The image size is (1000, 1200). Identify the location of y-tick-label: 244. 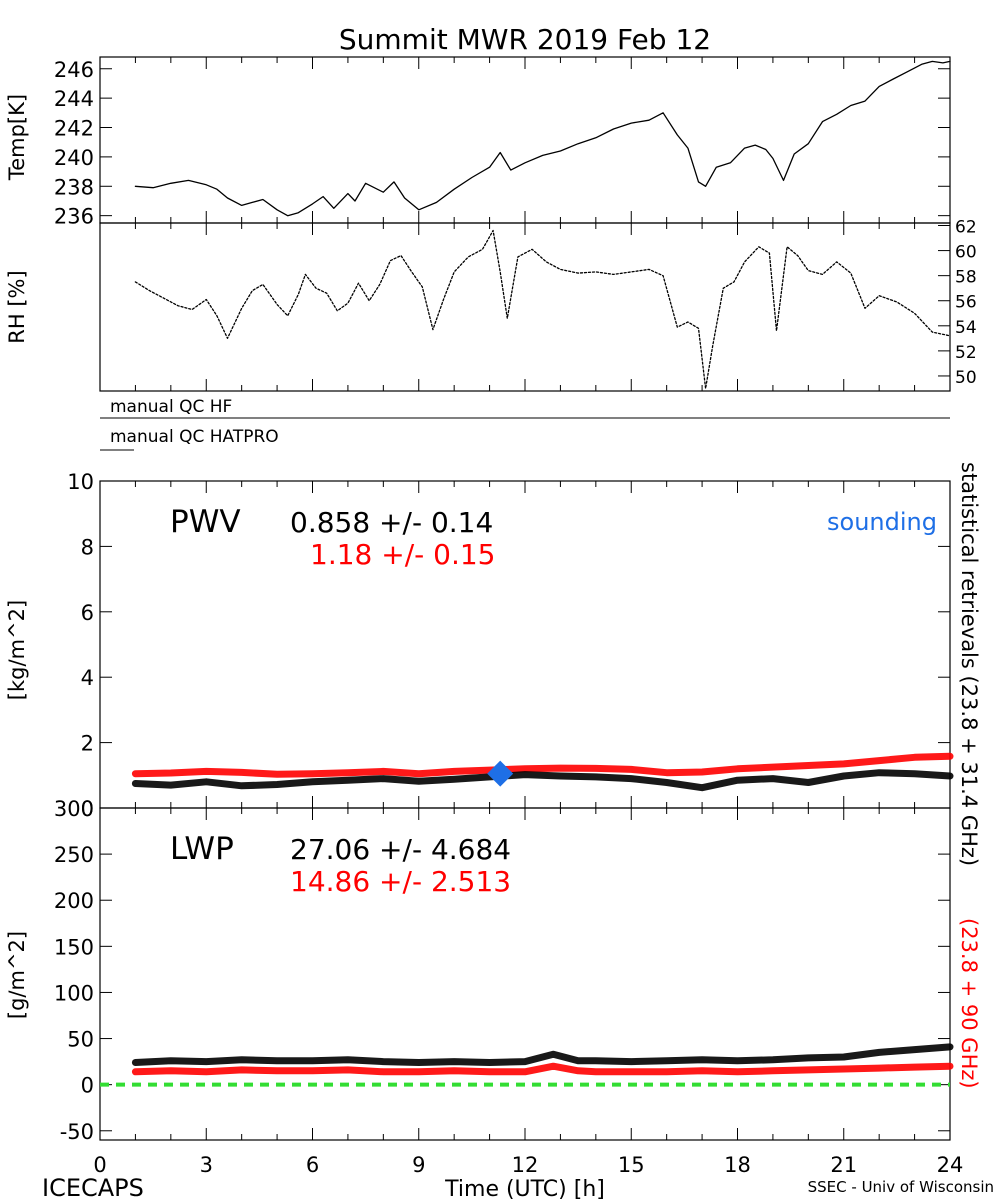
(74, 99).